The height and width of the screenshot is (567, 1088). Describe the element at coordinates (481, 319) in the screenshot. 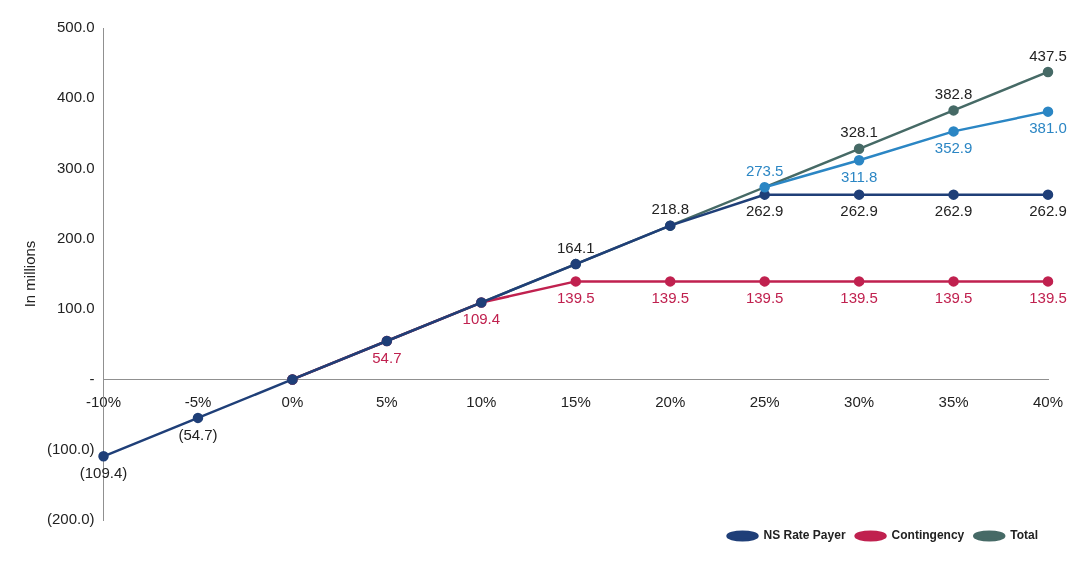

I see `data-label: 109.4` at that location.